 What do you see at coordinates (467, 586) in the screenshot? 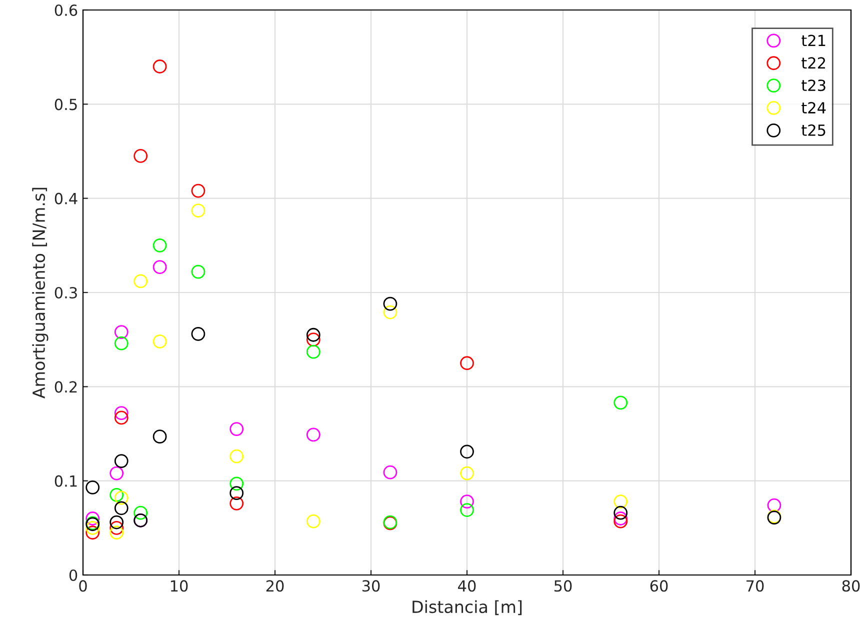
I see `x-tick-label: 40` at bounding box center [467, 586].